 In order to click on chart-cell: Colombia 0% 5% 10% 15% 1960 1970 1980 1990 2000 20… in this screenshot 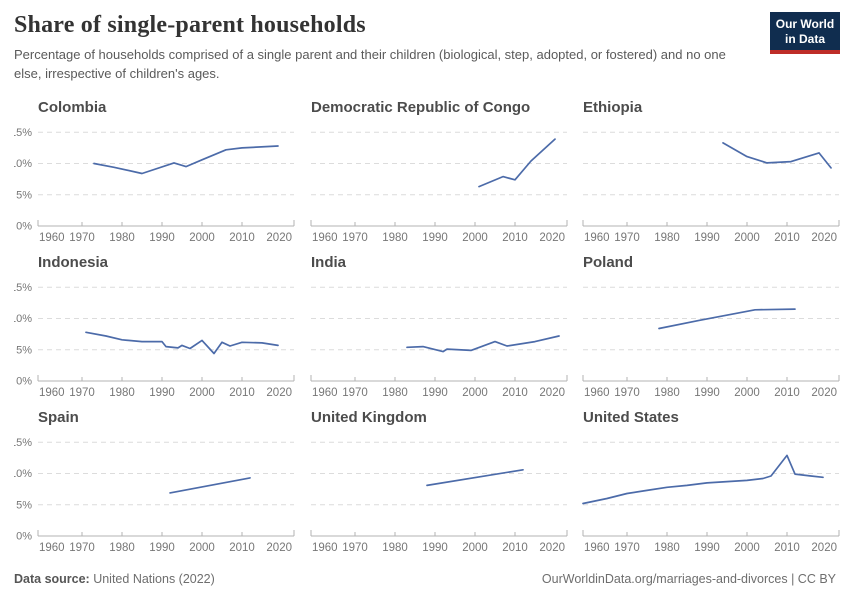, I will do `click(155, 171)`.